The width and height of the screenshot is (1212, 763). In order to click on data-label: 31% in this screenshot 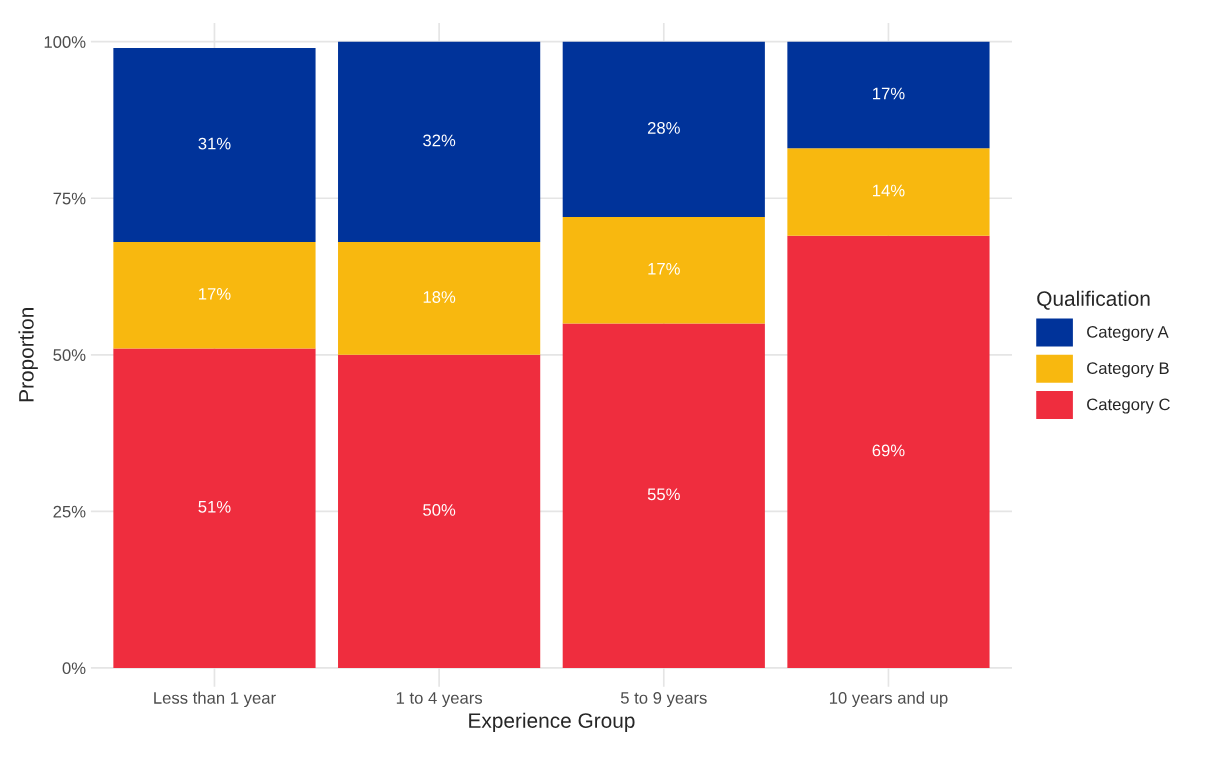, I will do `click(214, 143)`.